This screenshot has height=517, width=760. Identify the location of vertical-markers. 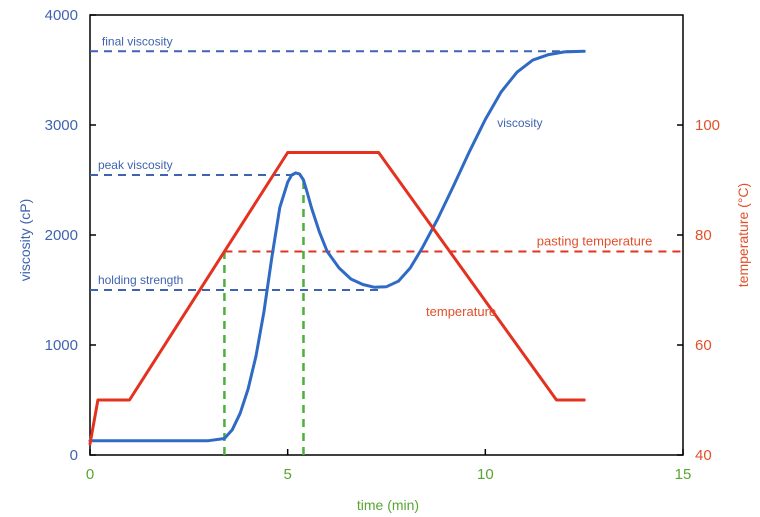
(264, 315).